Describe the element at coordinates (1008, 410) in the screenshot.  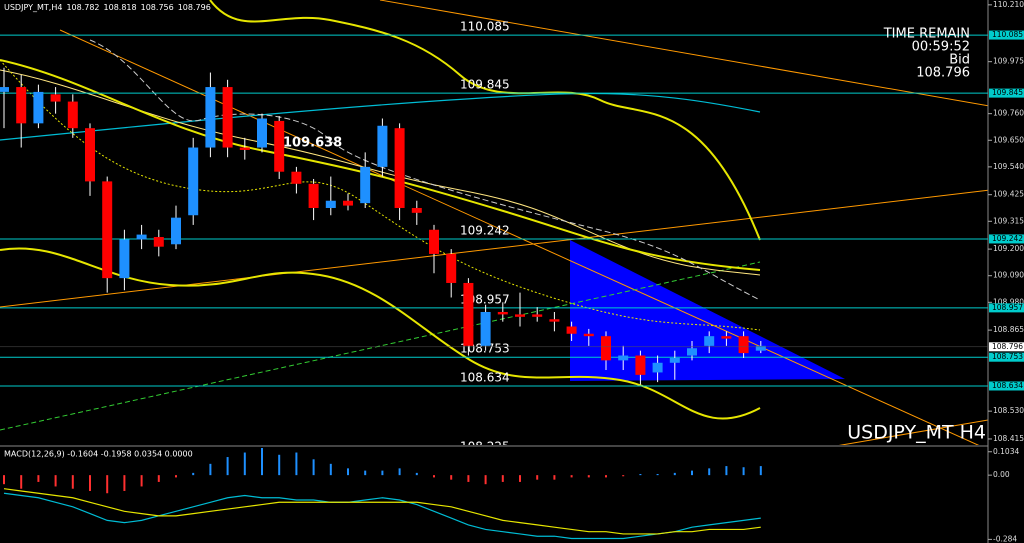
I see `y-tick-label: 108.530` at that location.